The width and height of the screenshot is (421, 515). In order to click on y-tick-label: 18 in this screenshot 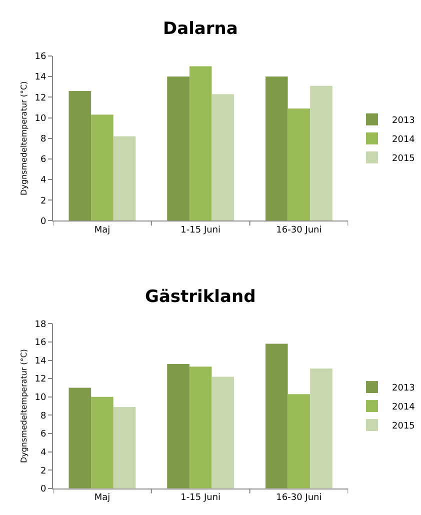, I will do `click(40, 325)`.